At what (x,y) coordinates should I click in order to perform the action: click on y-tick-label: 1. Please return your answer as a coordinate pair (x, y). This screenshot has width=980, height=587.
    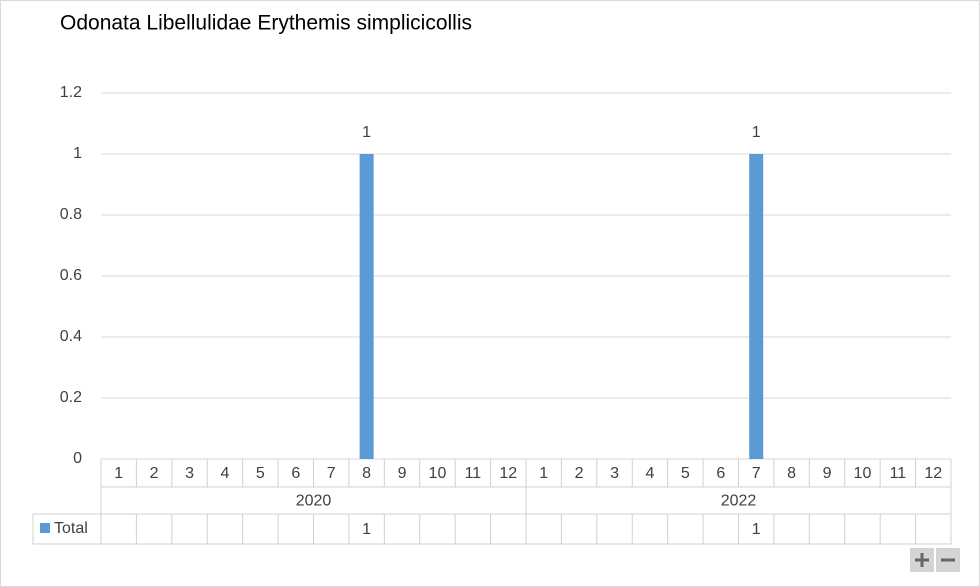
    Looking at the image, I should click on (77, 153).